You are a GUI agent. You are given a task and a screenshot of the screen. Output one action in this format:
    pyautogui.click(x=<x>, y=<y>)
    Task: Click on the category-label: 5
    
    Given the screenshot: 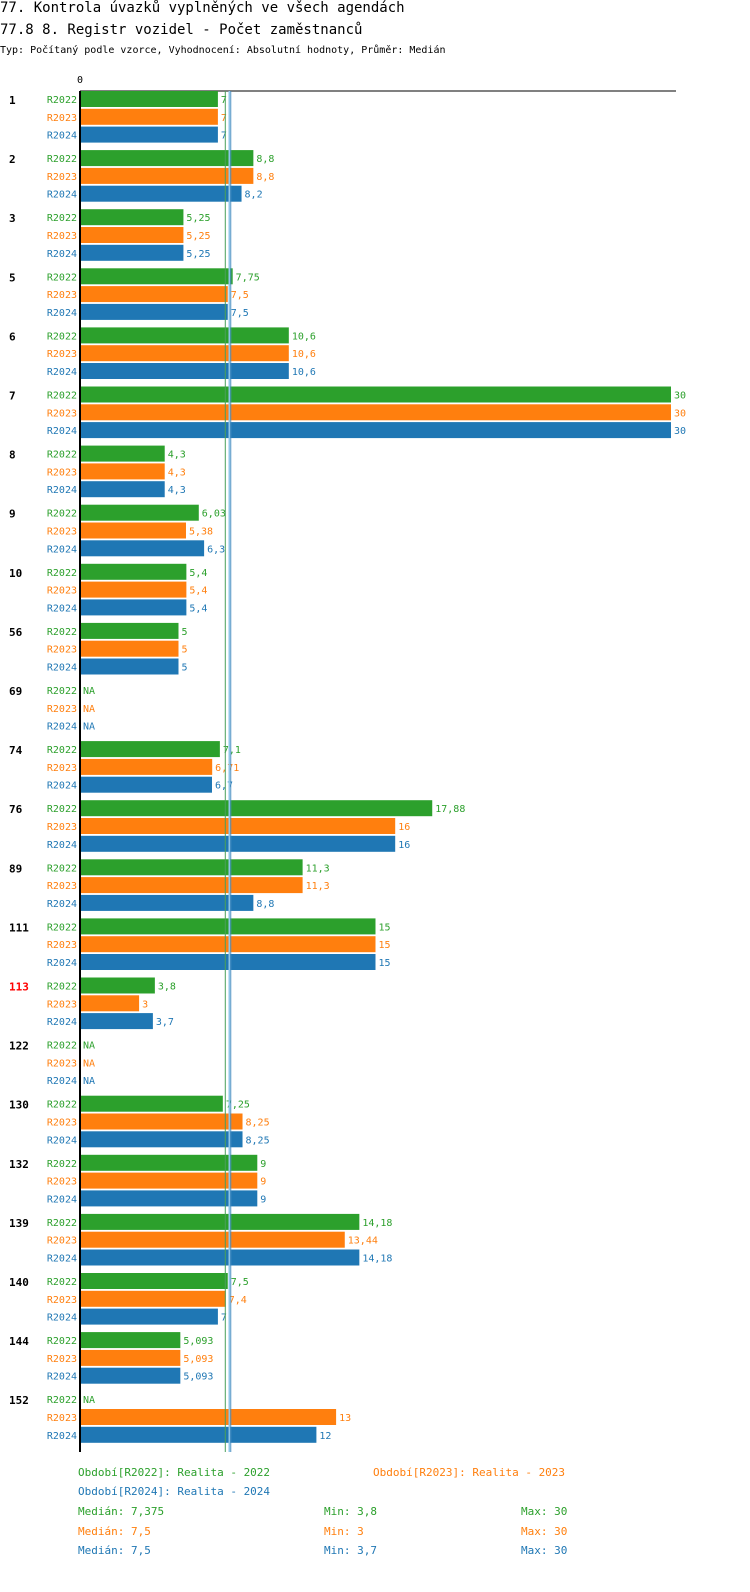 What is the action you would take?
    pyautogui.click(x=12, y=277)
    